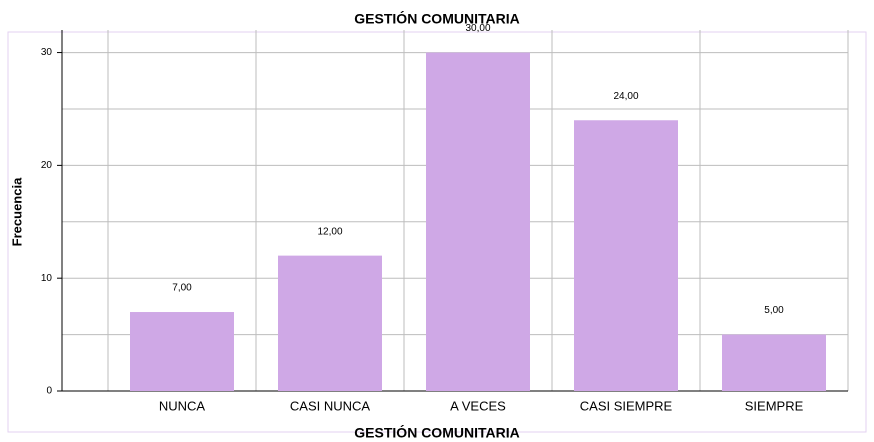  What do you see at coordinates (330, 405) in the screenshot?
I see `x-tick-label: CASI NUNCA` at bounding box center [330, 405].